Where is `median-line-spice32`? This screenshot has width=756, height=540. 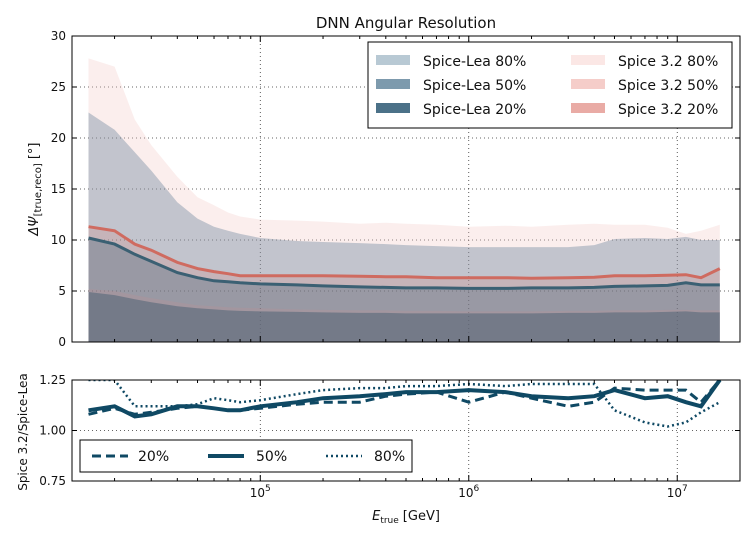 median-line-spice32 is located at coordinates (404, 252).